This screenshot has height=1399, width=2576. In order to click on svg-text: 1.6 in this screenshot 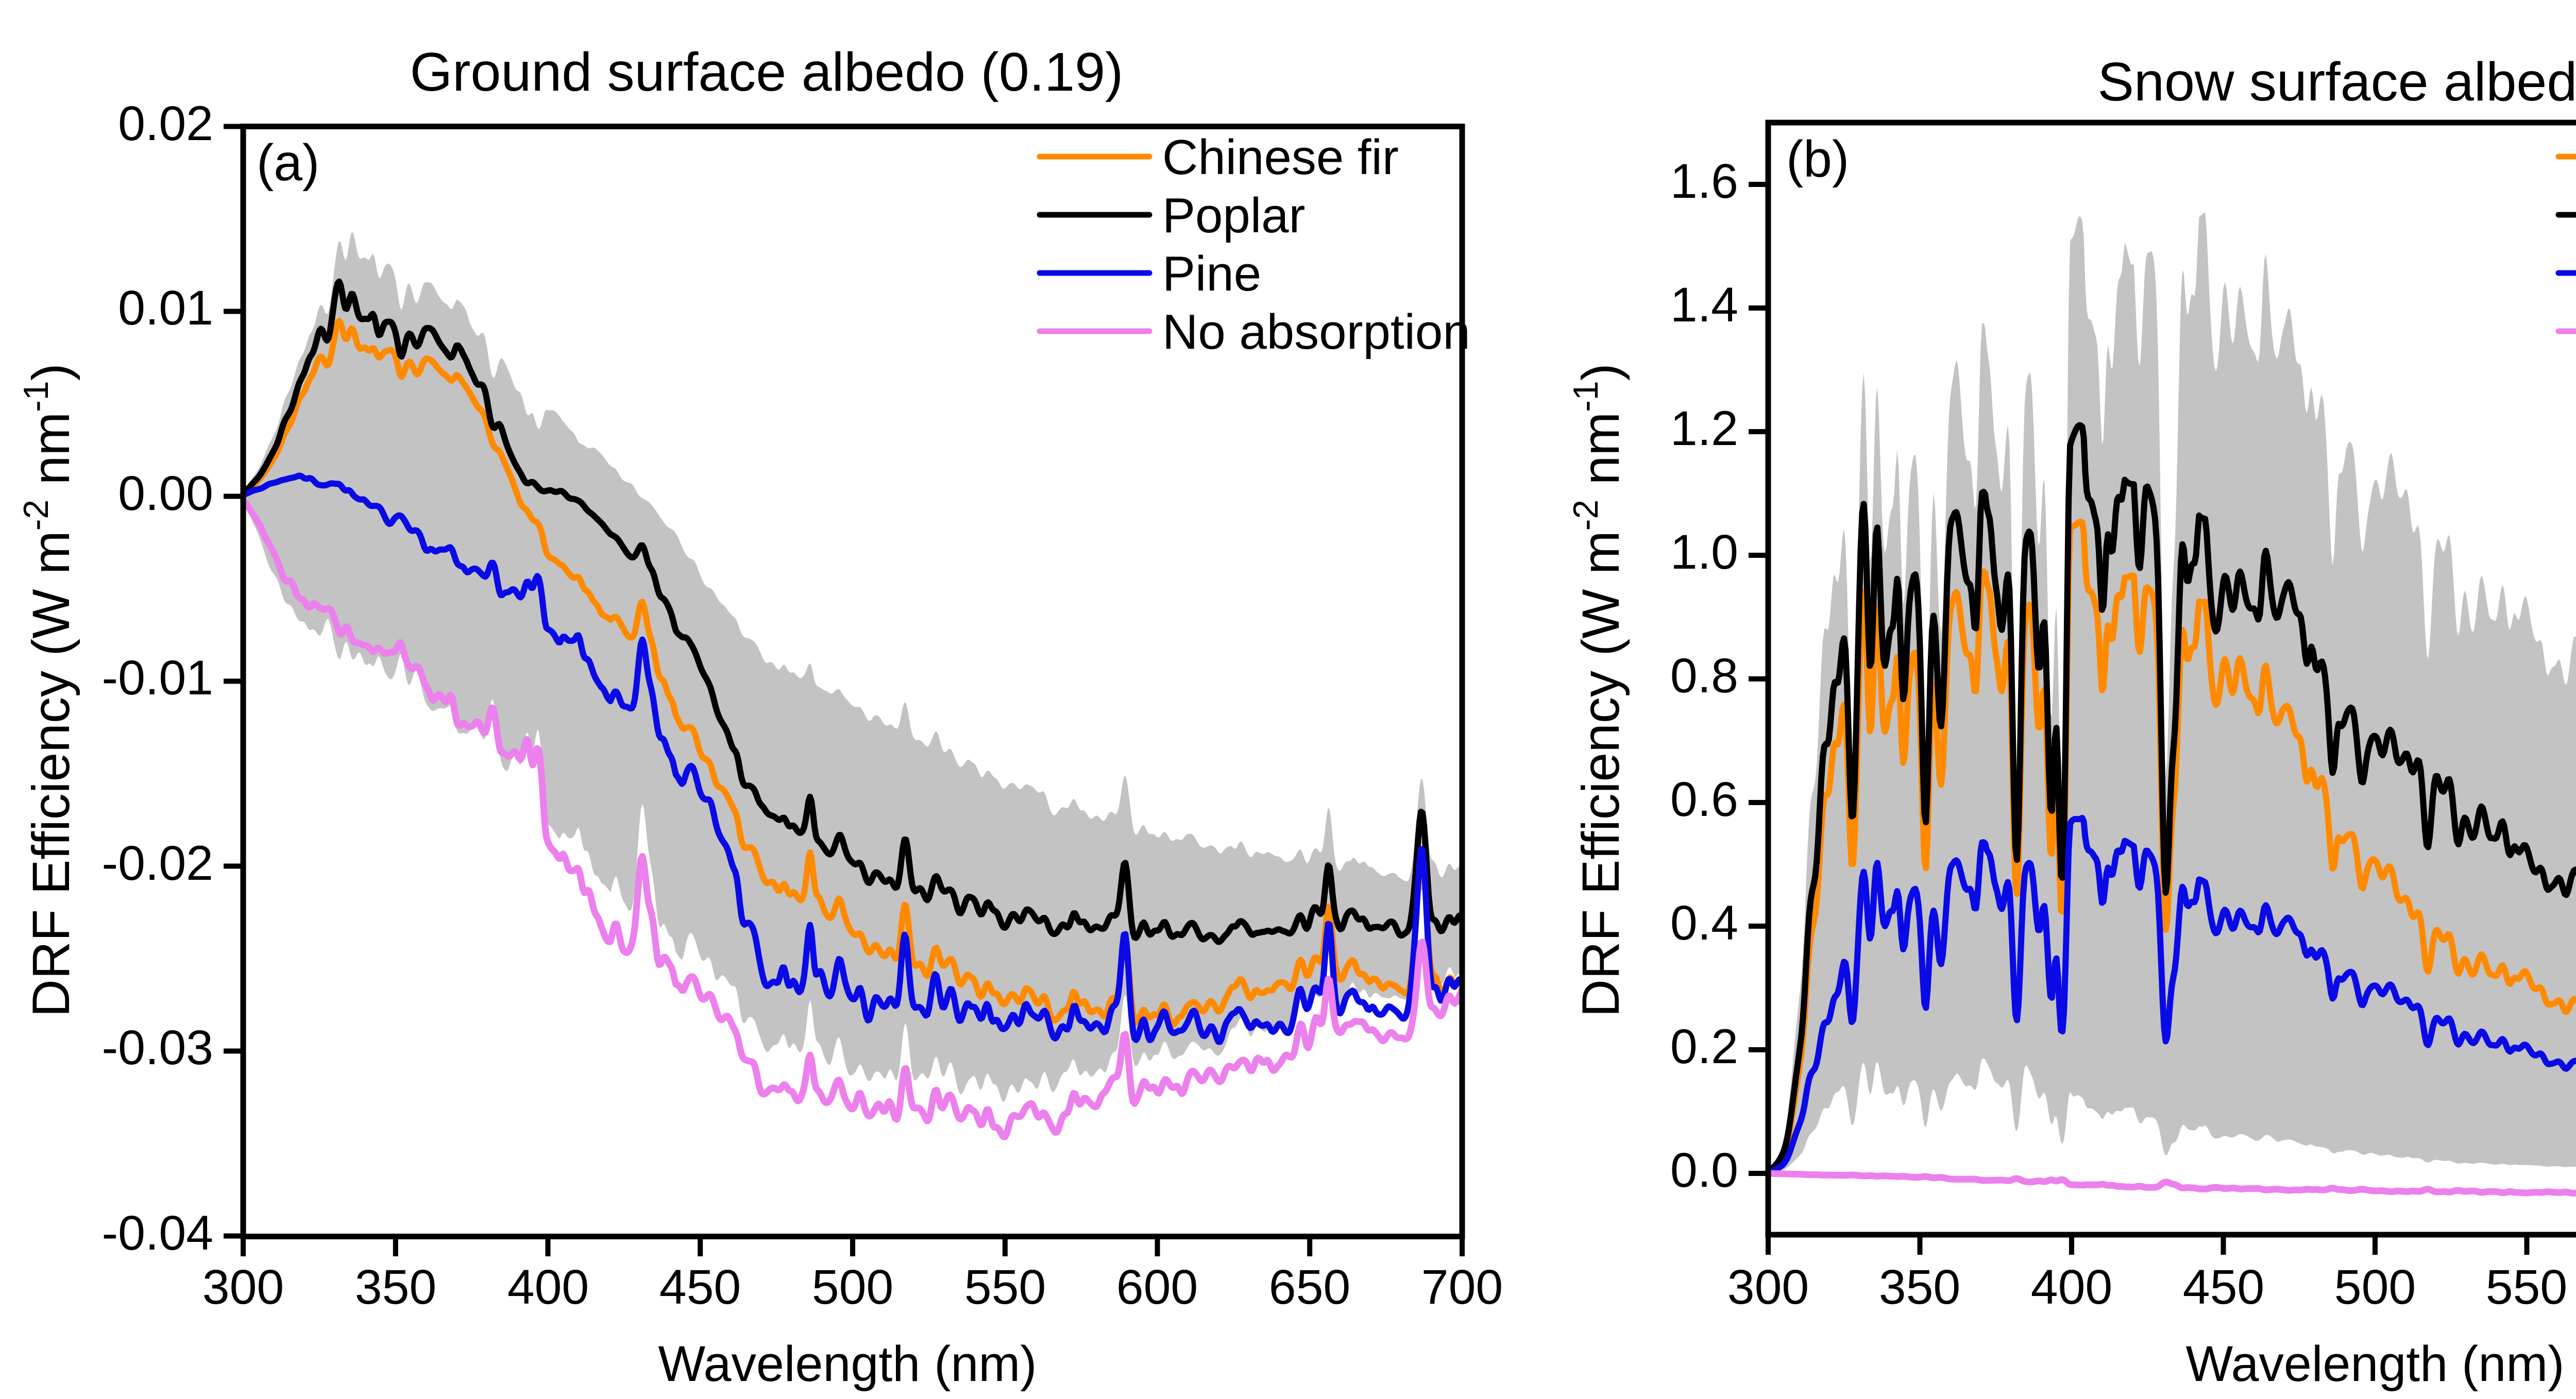, I will do `click(1704, 181)`.